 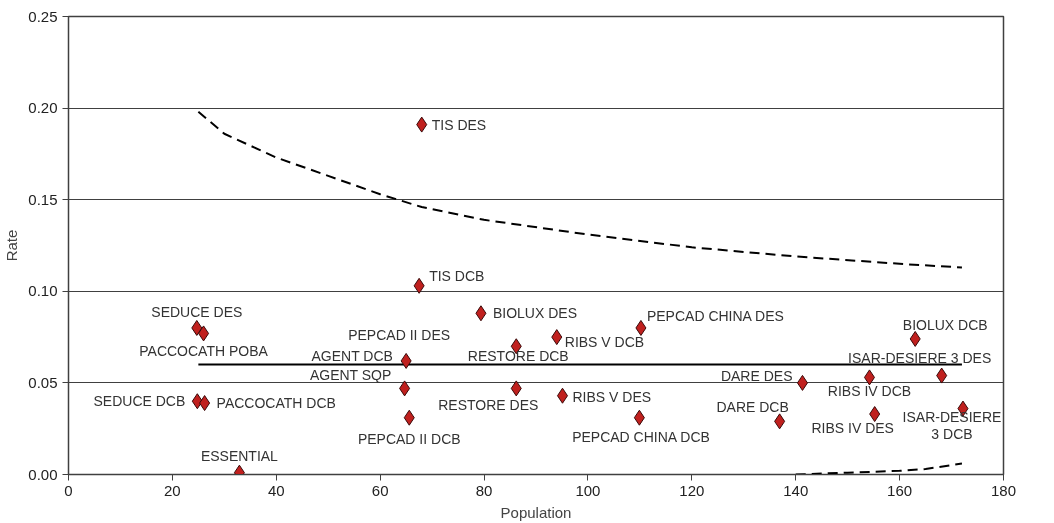 I want to click on y-tick-label: 0.15, so click(x=43, y=199).